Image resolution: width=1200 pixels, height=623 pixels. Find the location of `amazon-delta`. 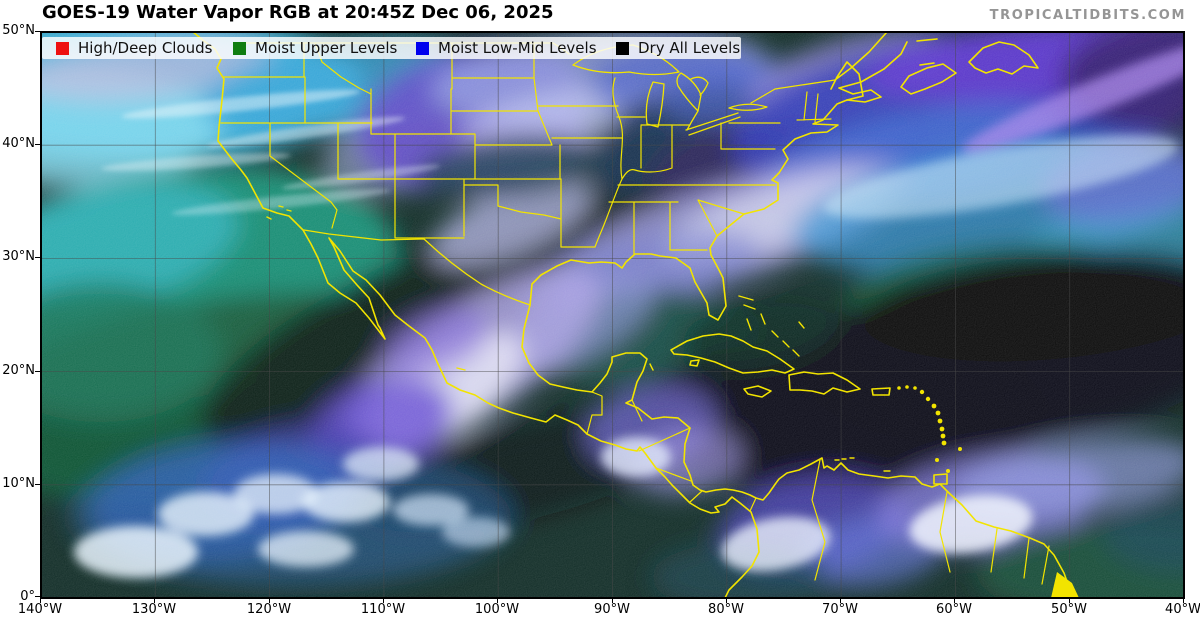

amazon-delta is located at coordinates (1065, 585).